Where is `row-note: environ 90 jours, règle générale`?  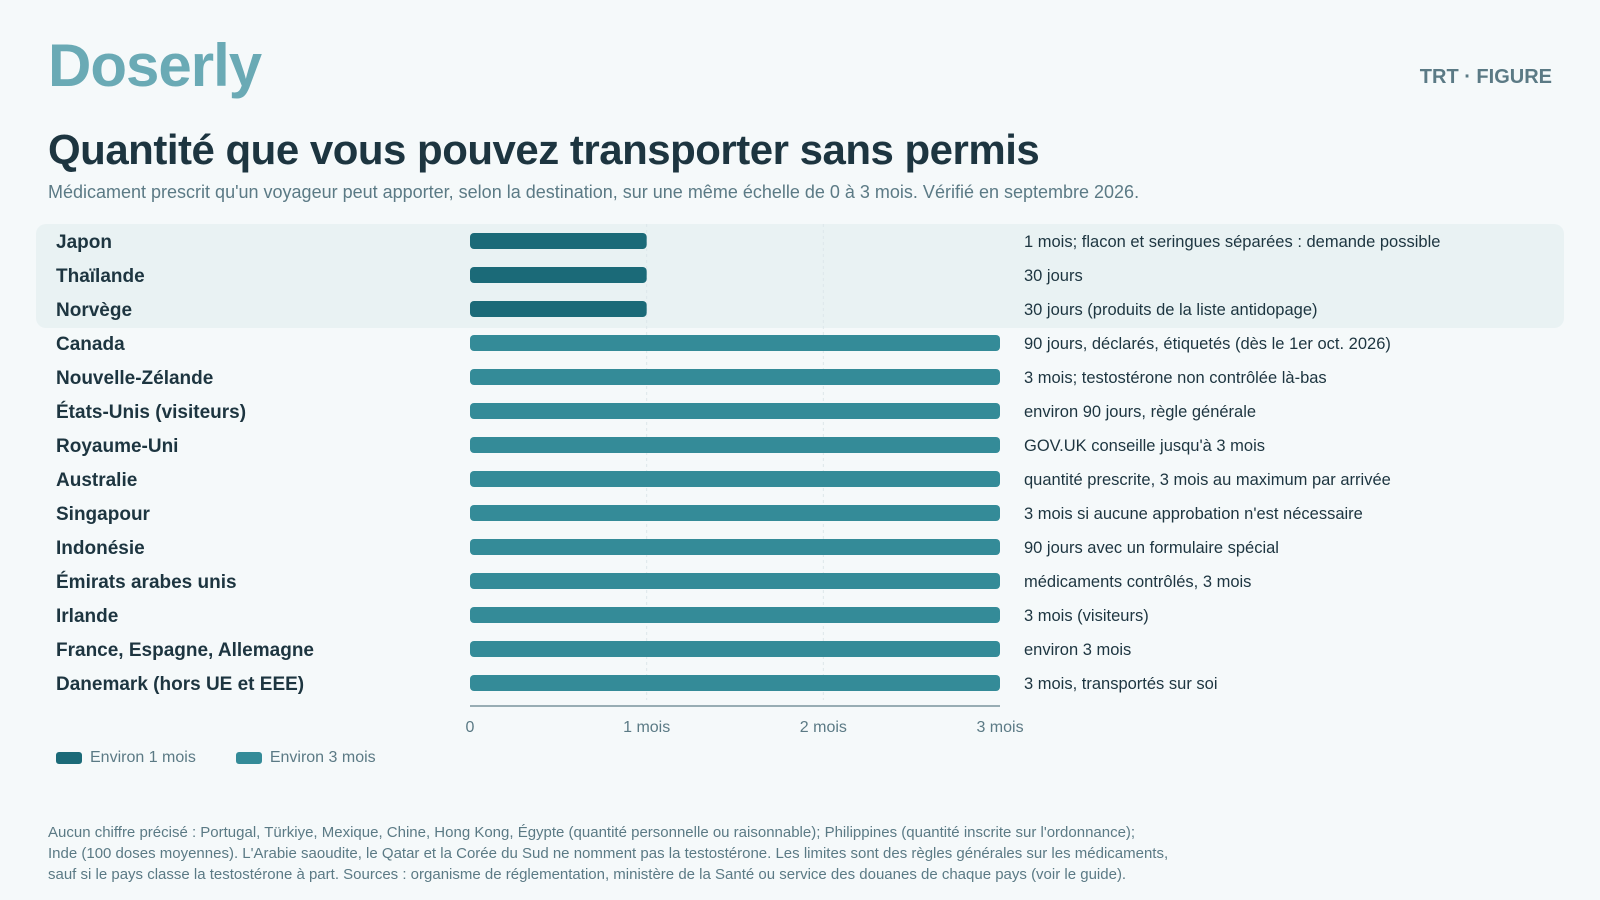 row-note: environ 90 jours, règle générale is located at coordinates (1140, 412).